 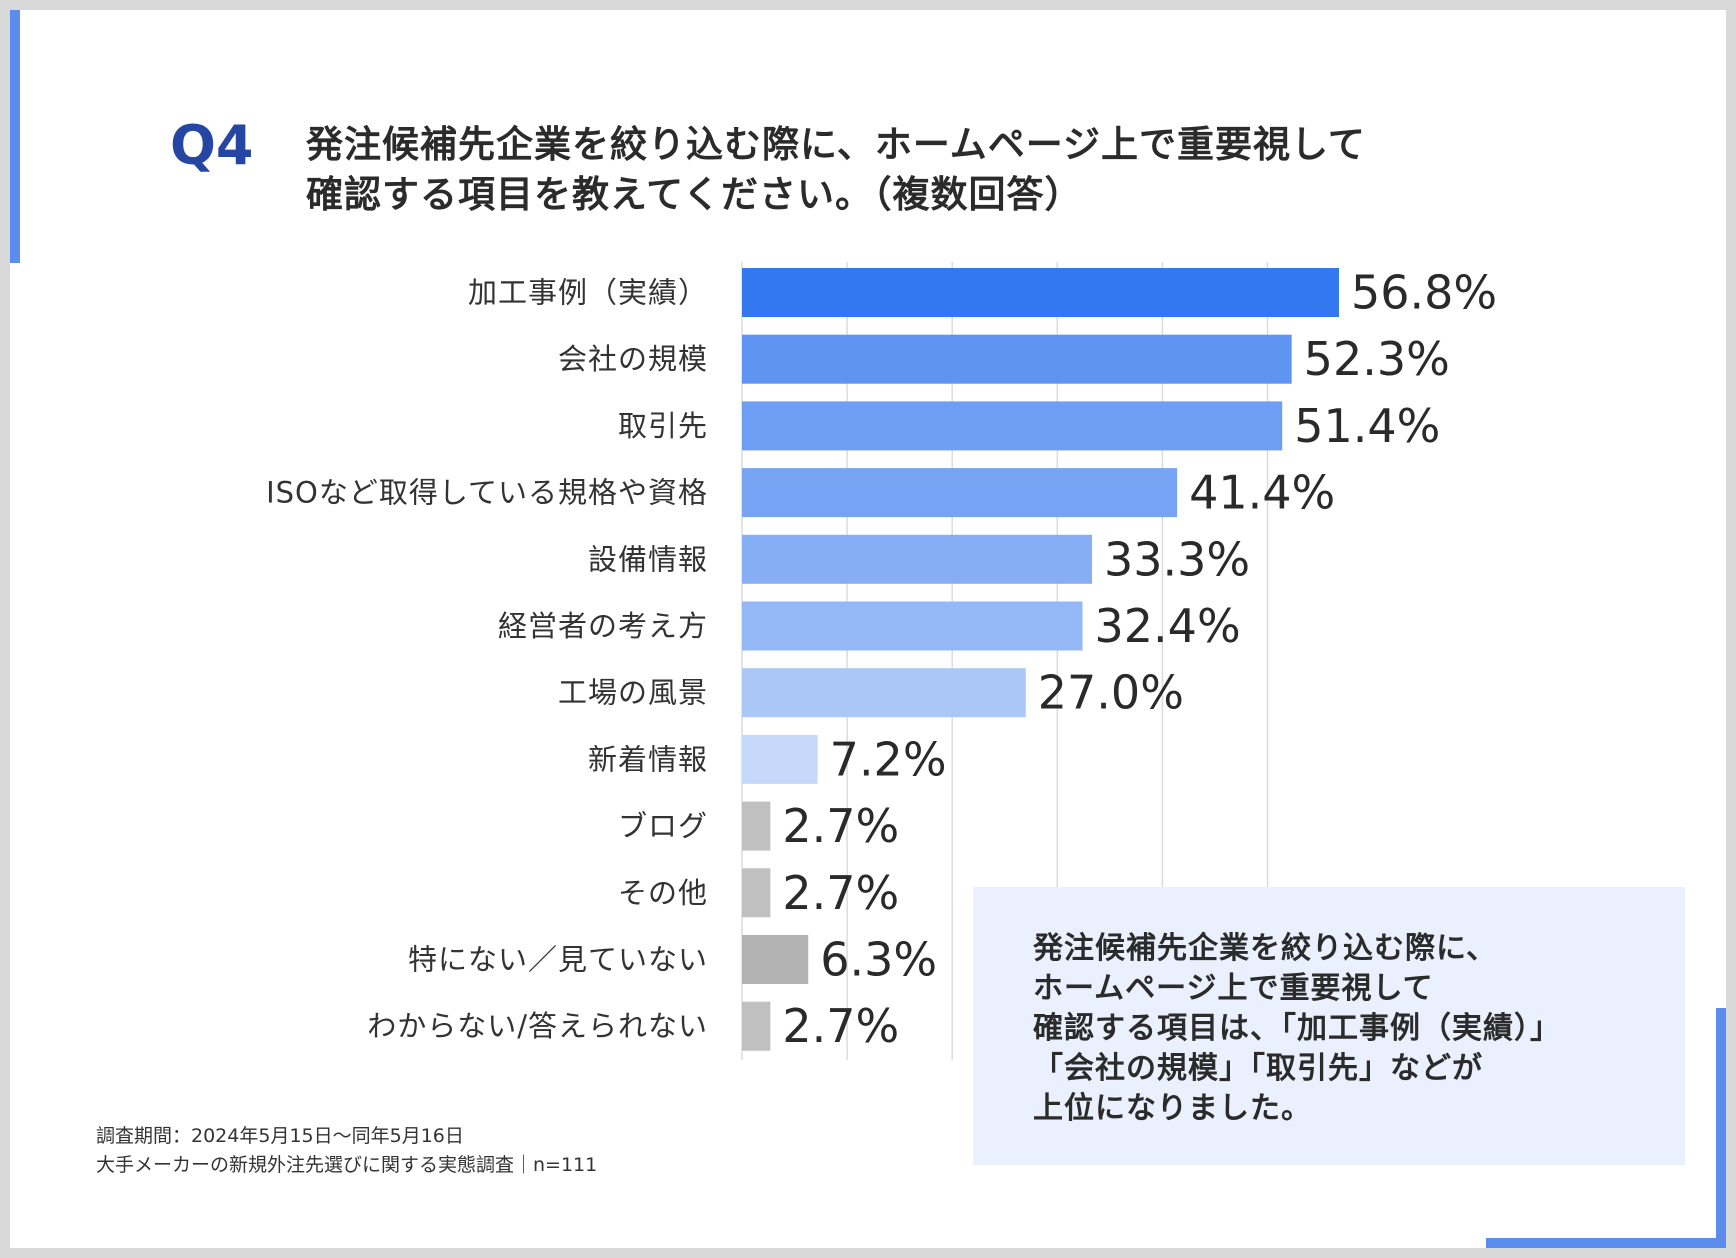 I want to click on accent-bar-left, so click(x=15, y=136).